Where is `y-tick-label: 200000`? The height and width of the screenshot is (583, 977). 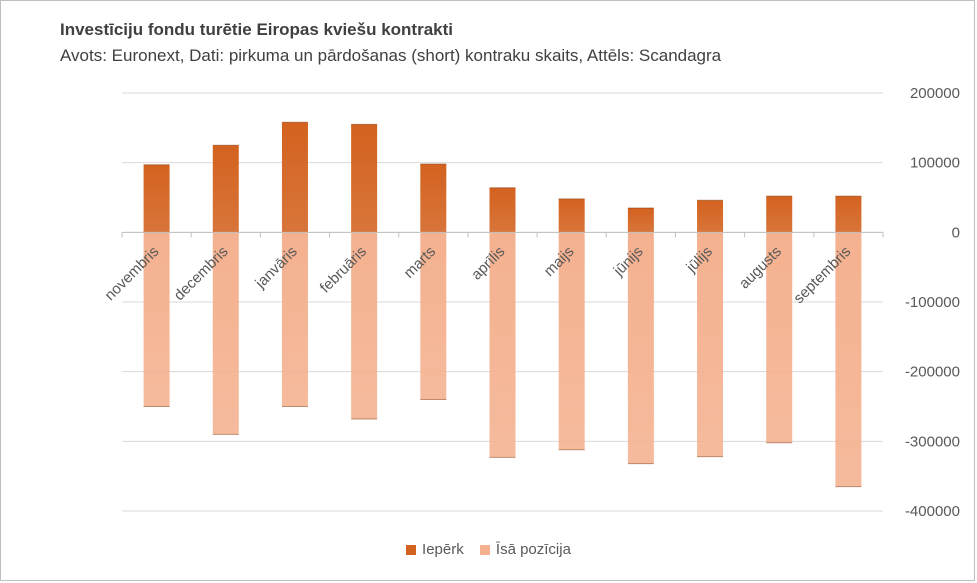
y-tick-label: 200000 is located at coordinates (935, 93).